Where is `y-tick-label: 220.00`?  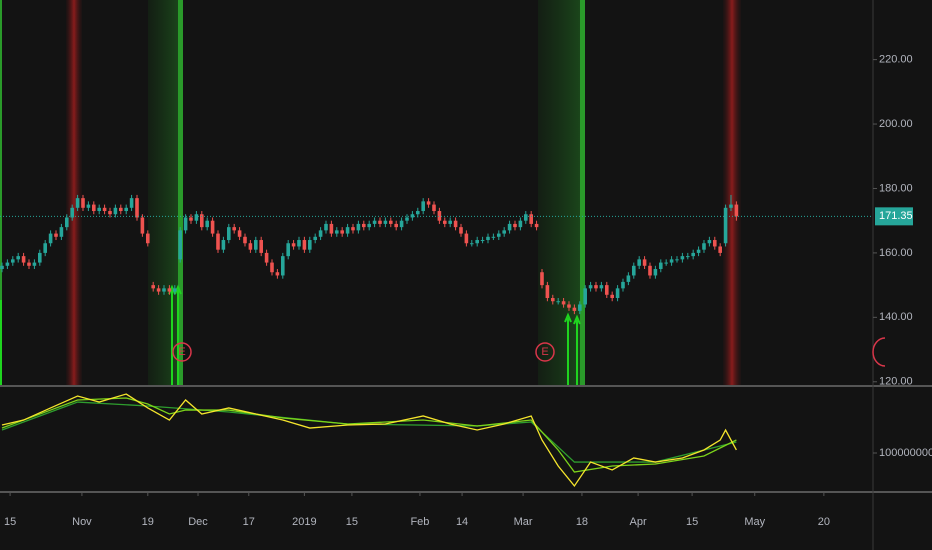 y-tick-label: 220.00 is located at coordinates (896, 60).